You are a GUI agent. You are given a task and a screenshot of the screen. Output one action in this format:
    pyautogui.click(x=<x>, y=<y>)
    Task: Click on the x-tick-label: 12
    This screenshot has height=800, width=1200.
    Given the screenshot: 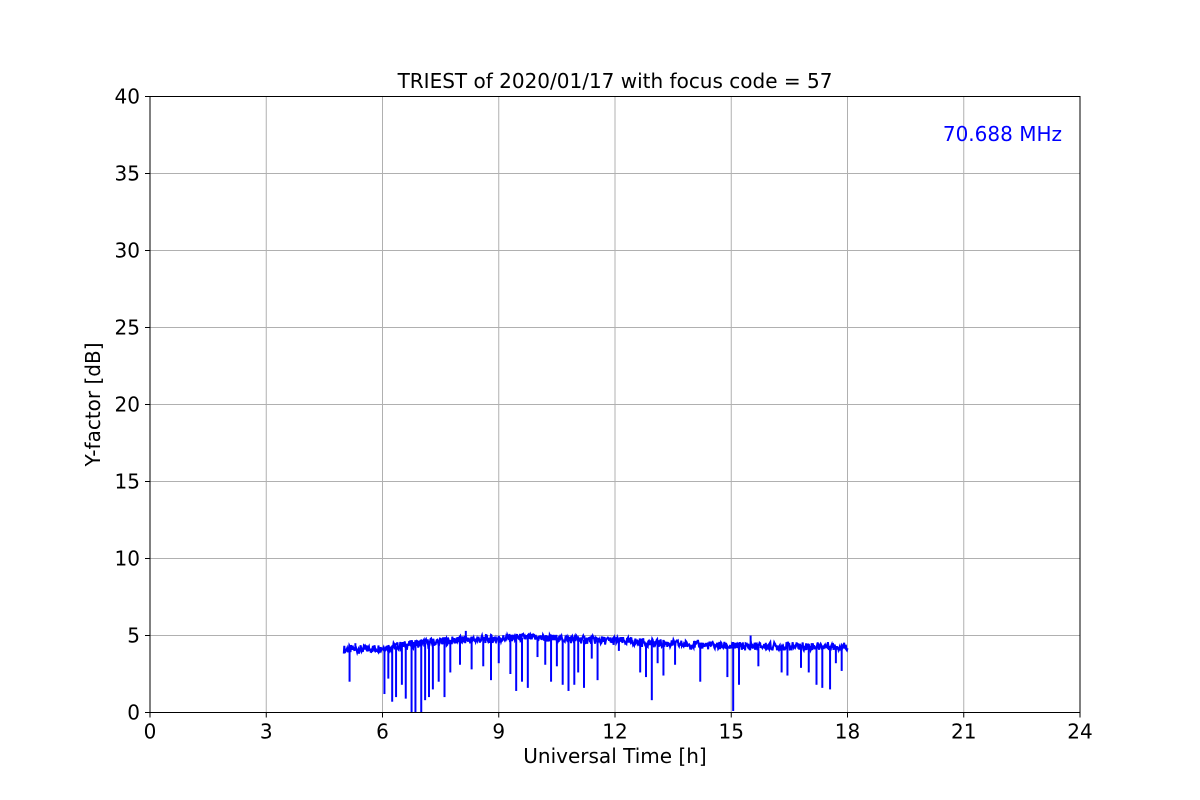 What is the action you would take?
    pyautogui.click(x=614, y=732)
    